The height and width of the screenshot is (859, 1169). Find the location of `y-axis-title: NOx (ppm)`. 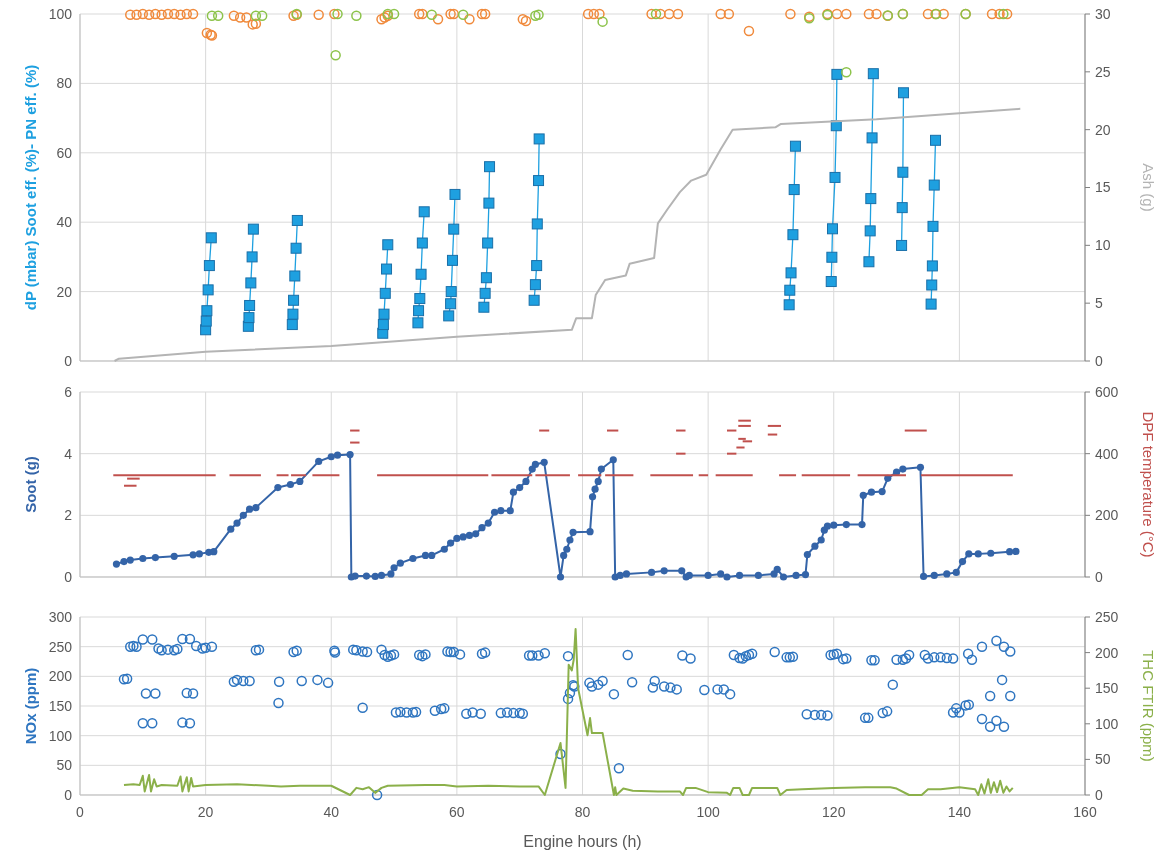

y-axis-title: NOx (ppm) is located at coordinates (30, 706).